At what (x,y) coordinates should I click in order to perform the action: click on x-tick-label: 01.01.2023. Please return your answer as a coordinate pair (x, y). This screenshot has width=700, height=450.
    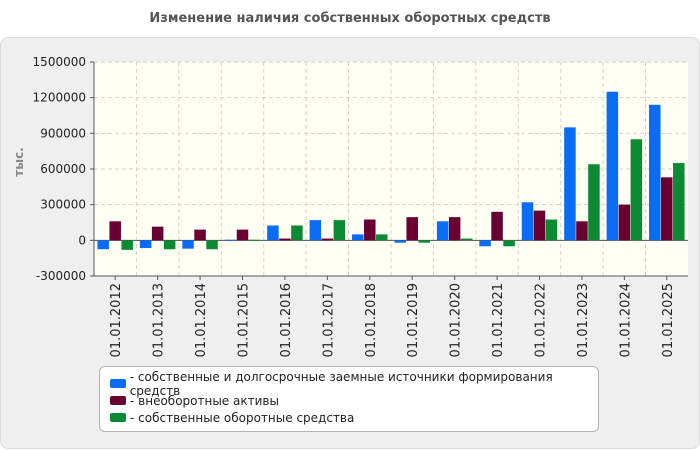
    Looking at the image, I should click on (583, 320).